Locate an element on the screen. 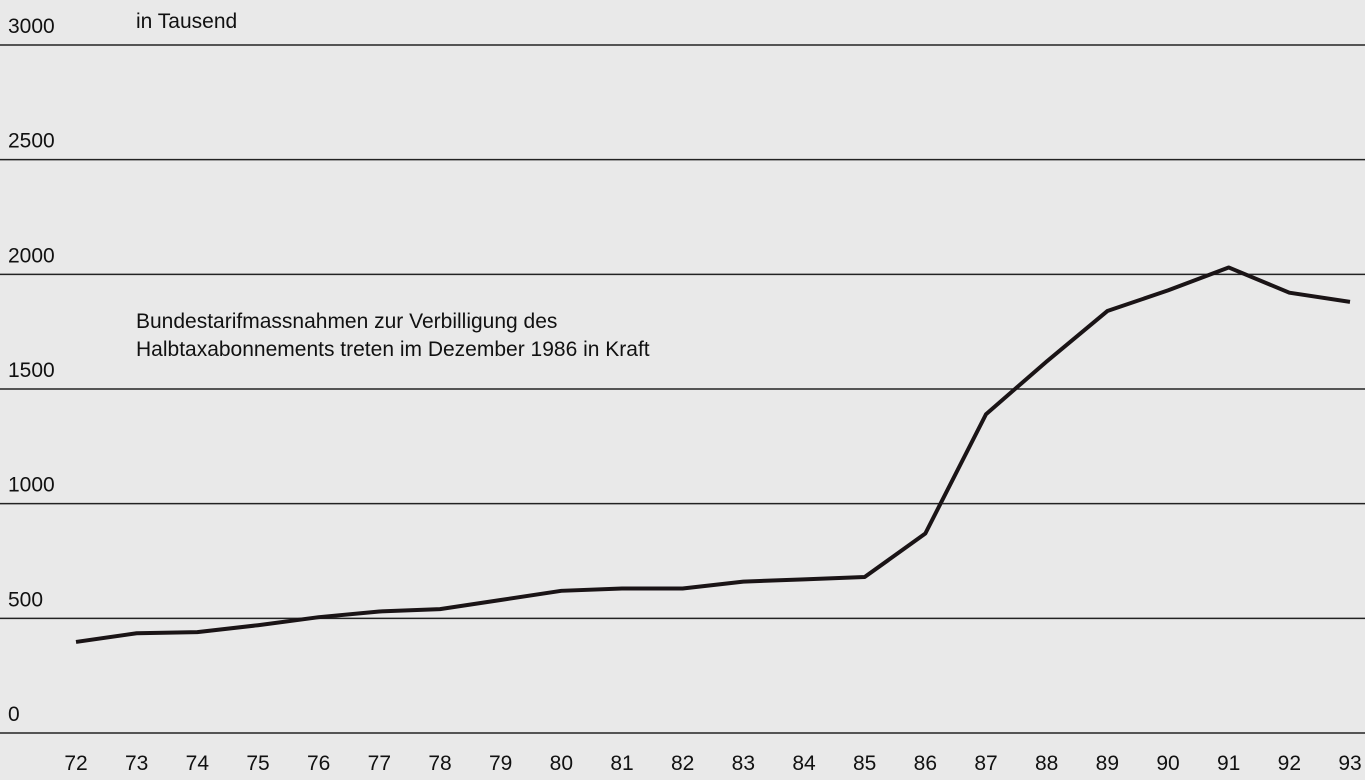 Image resolution: width=1365 pixels, height=780 pixels. x-tick-label: 79 is located at coordinates (500, 763).